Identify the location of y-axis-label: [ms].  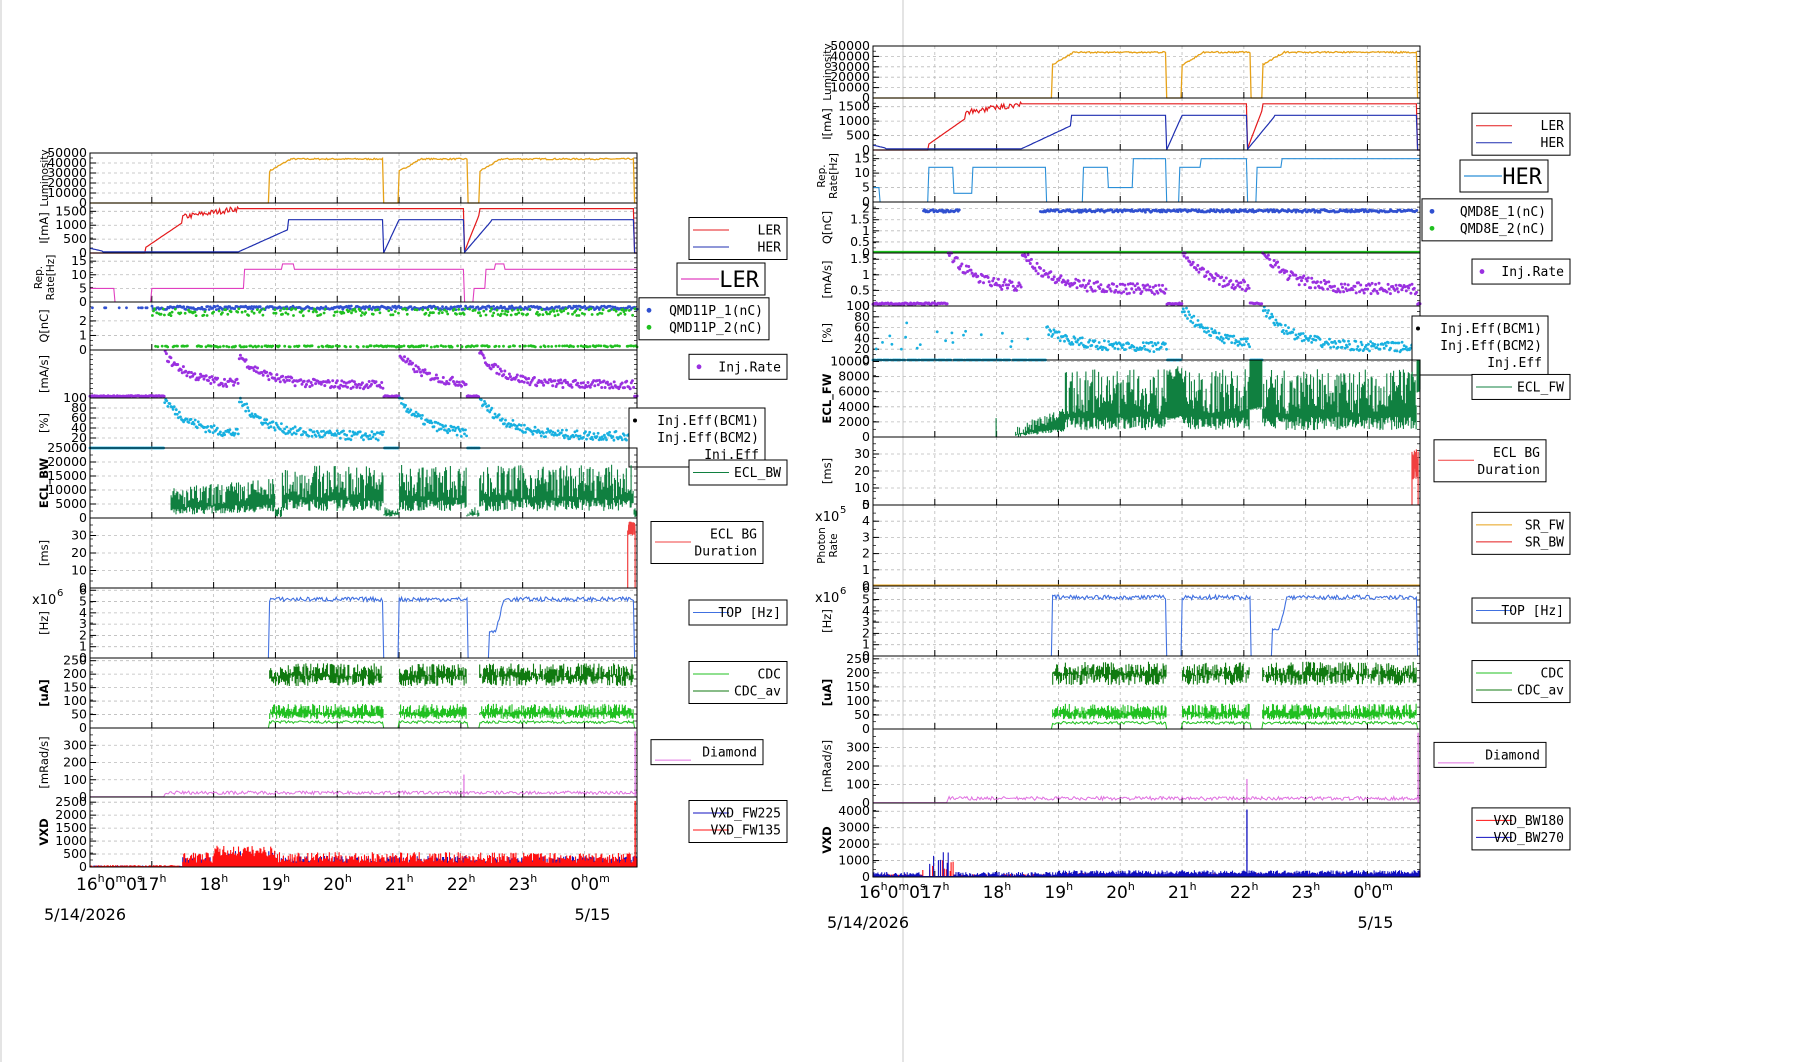
(44, 553).